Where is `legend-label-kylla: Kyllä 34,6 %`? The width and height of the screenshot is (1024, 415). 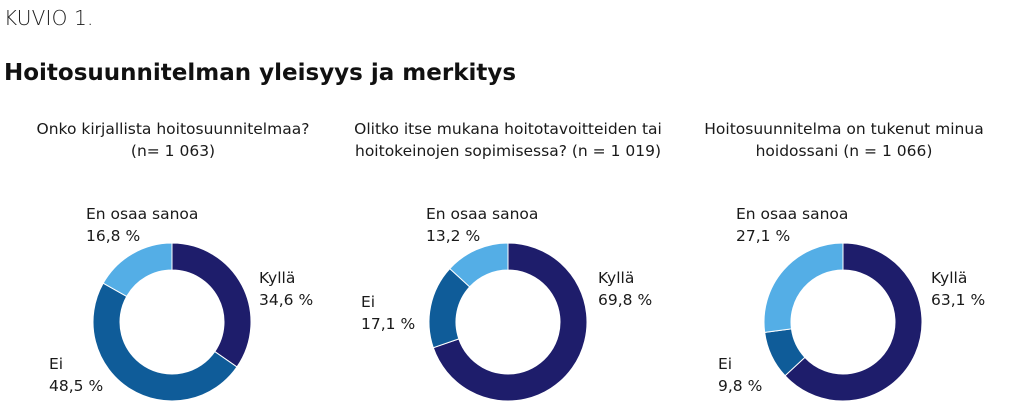 legend-label-kylla: Kyllä 34,6 % is located at coordinates (286, 289).